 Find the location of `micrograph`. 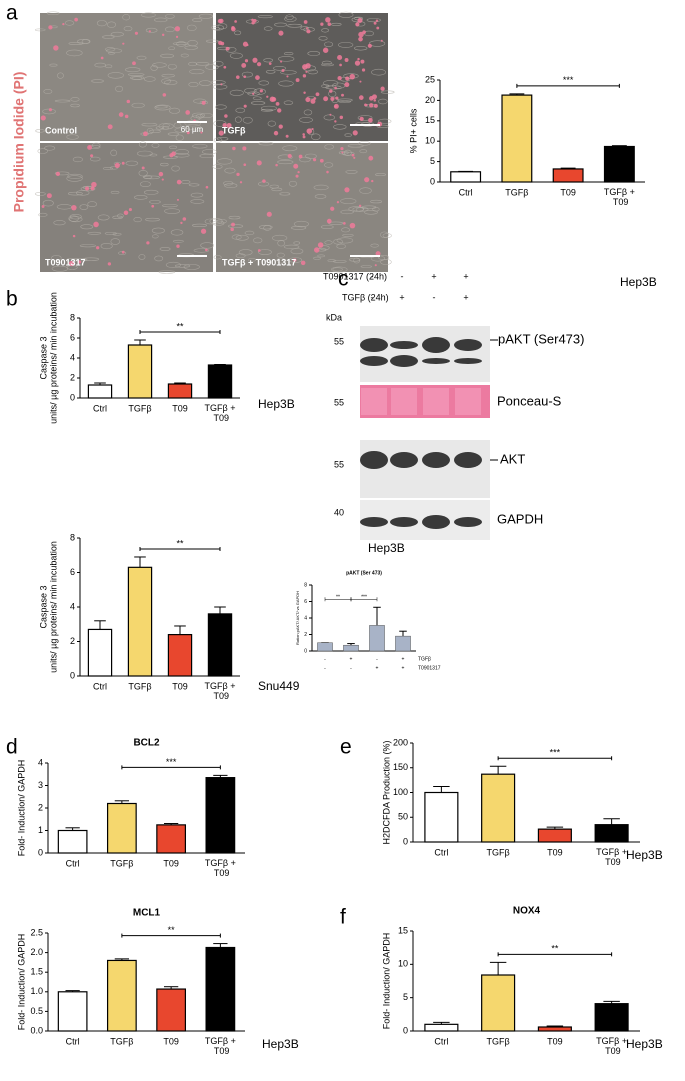

micrograph is located at coordinates (126, 77).